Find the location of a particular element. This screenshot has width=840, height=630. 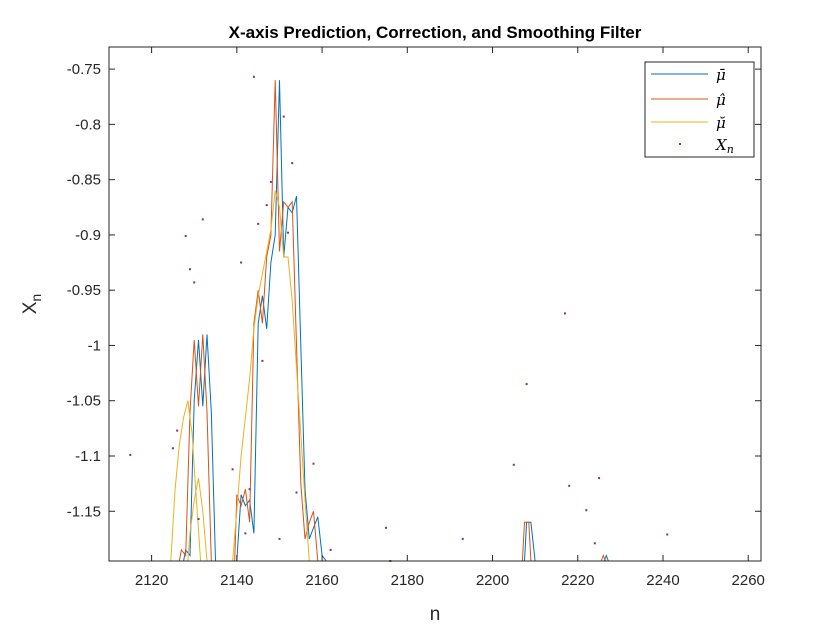

y-tick-label-3: -0.9 is located at coordinates (88, 235).